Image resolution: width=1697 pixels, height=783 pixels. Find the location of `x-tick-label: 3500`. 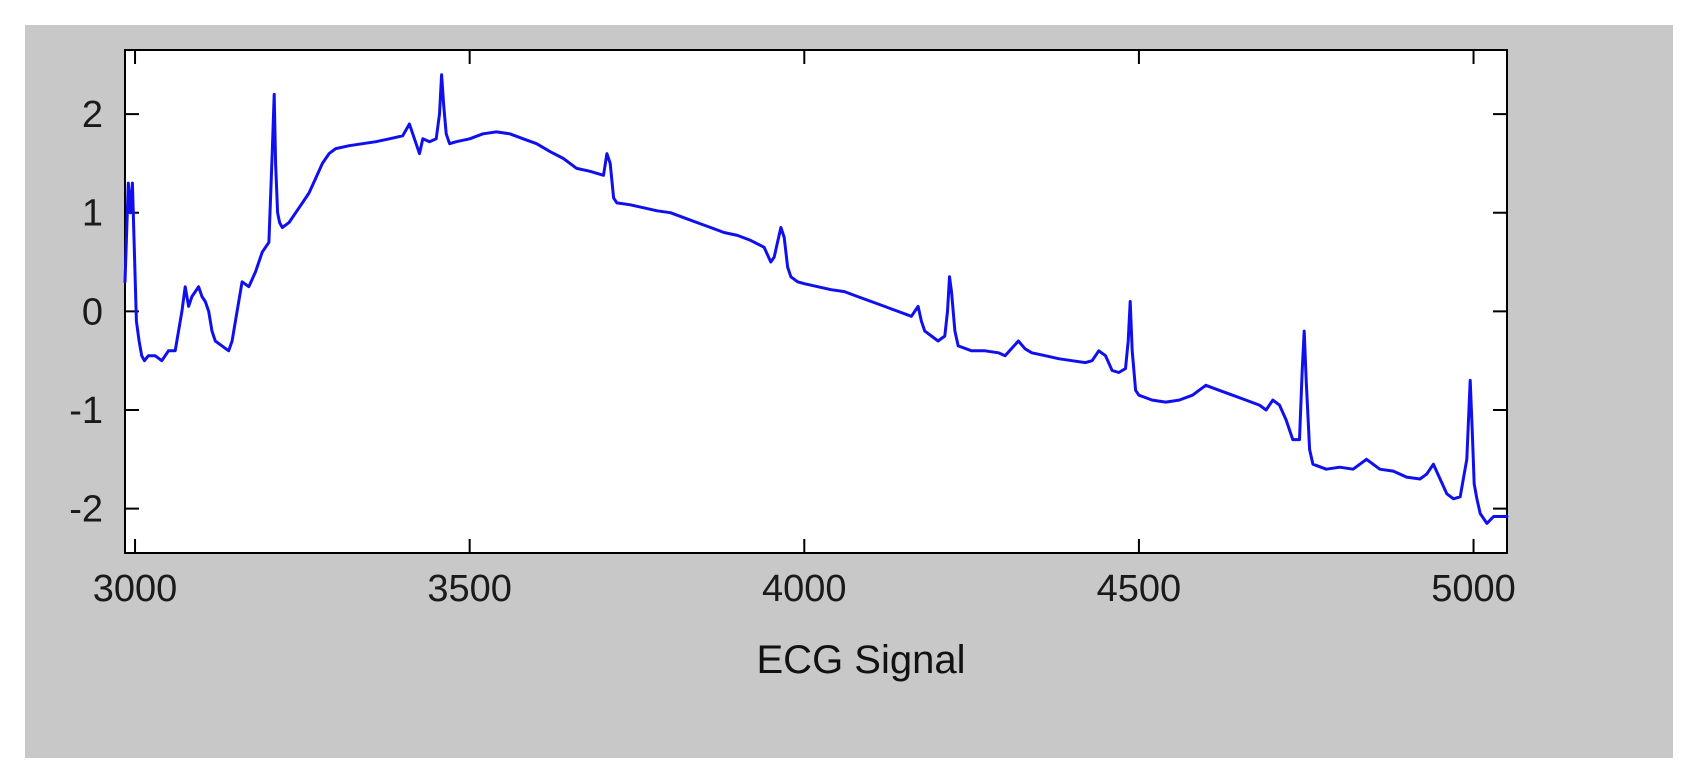

x-tick-label: 3500 is located at coordinates (469, 589).